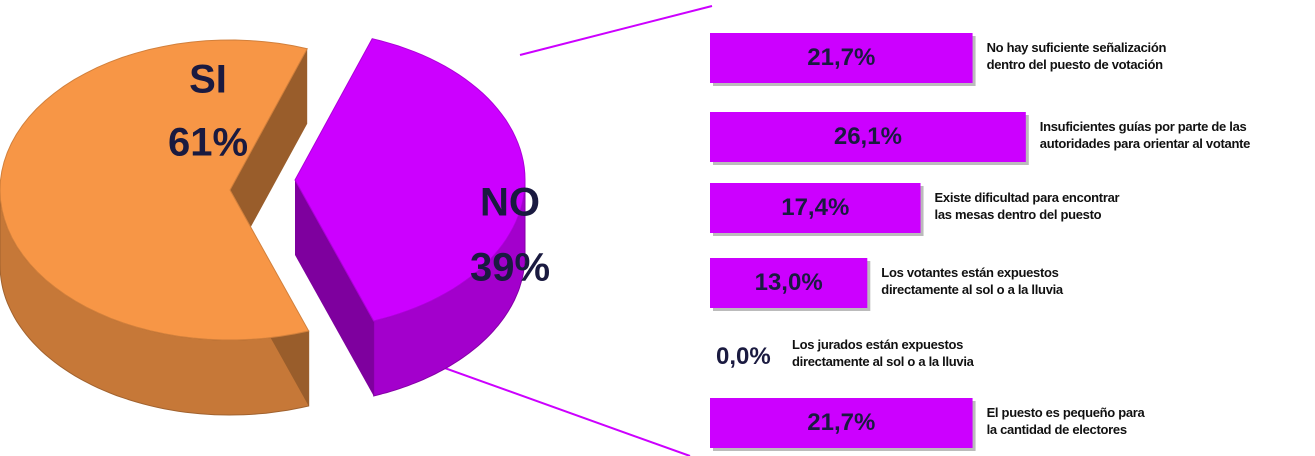  I want to click on pie-category-label: SI, so click(208, 80).